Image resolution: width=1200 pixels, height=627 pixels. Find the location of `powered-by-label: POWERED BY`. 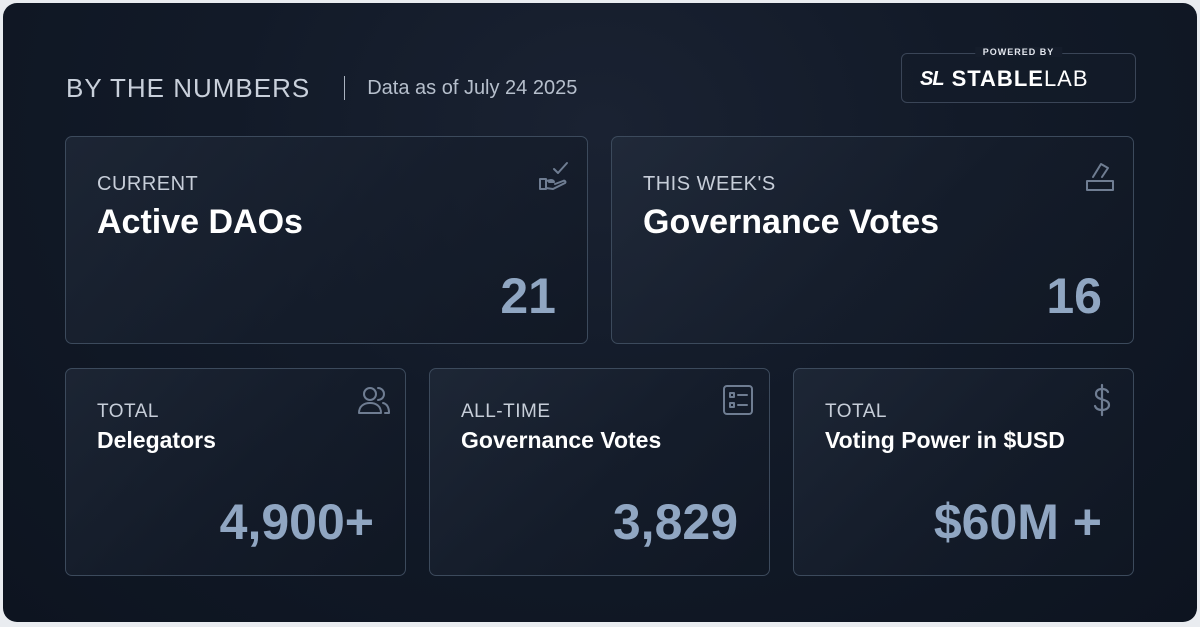

powered-by-label: POWERED BY is located at coordinates (1018, 52).